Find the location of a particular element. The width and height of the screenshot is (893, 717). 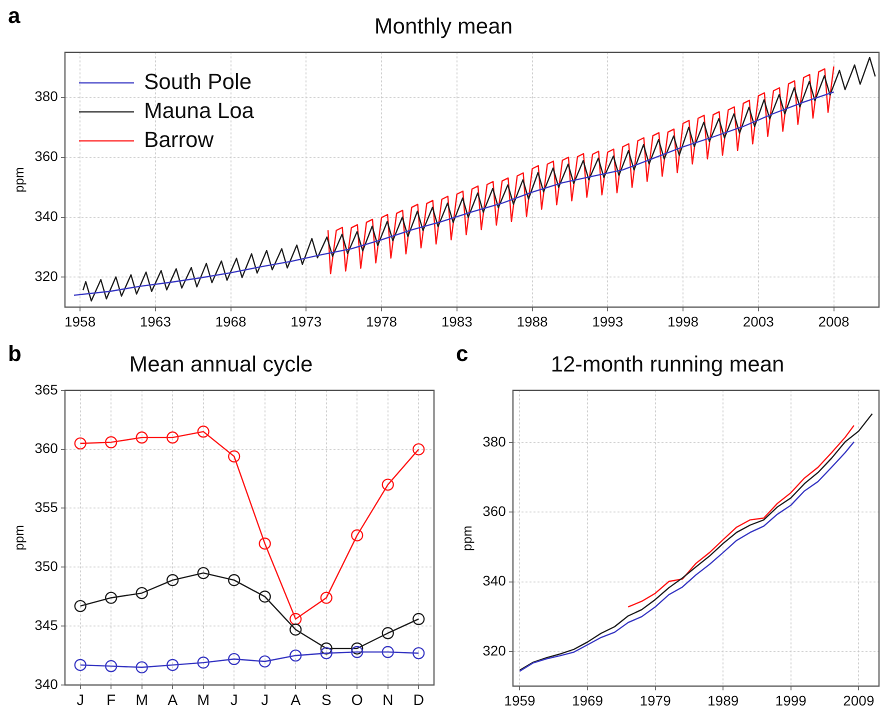

y-tick-label: 365 is located at coordinates (46, 389).